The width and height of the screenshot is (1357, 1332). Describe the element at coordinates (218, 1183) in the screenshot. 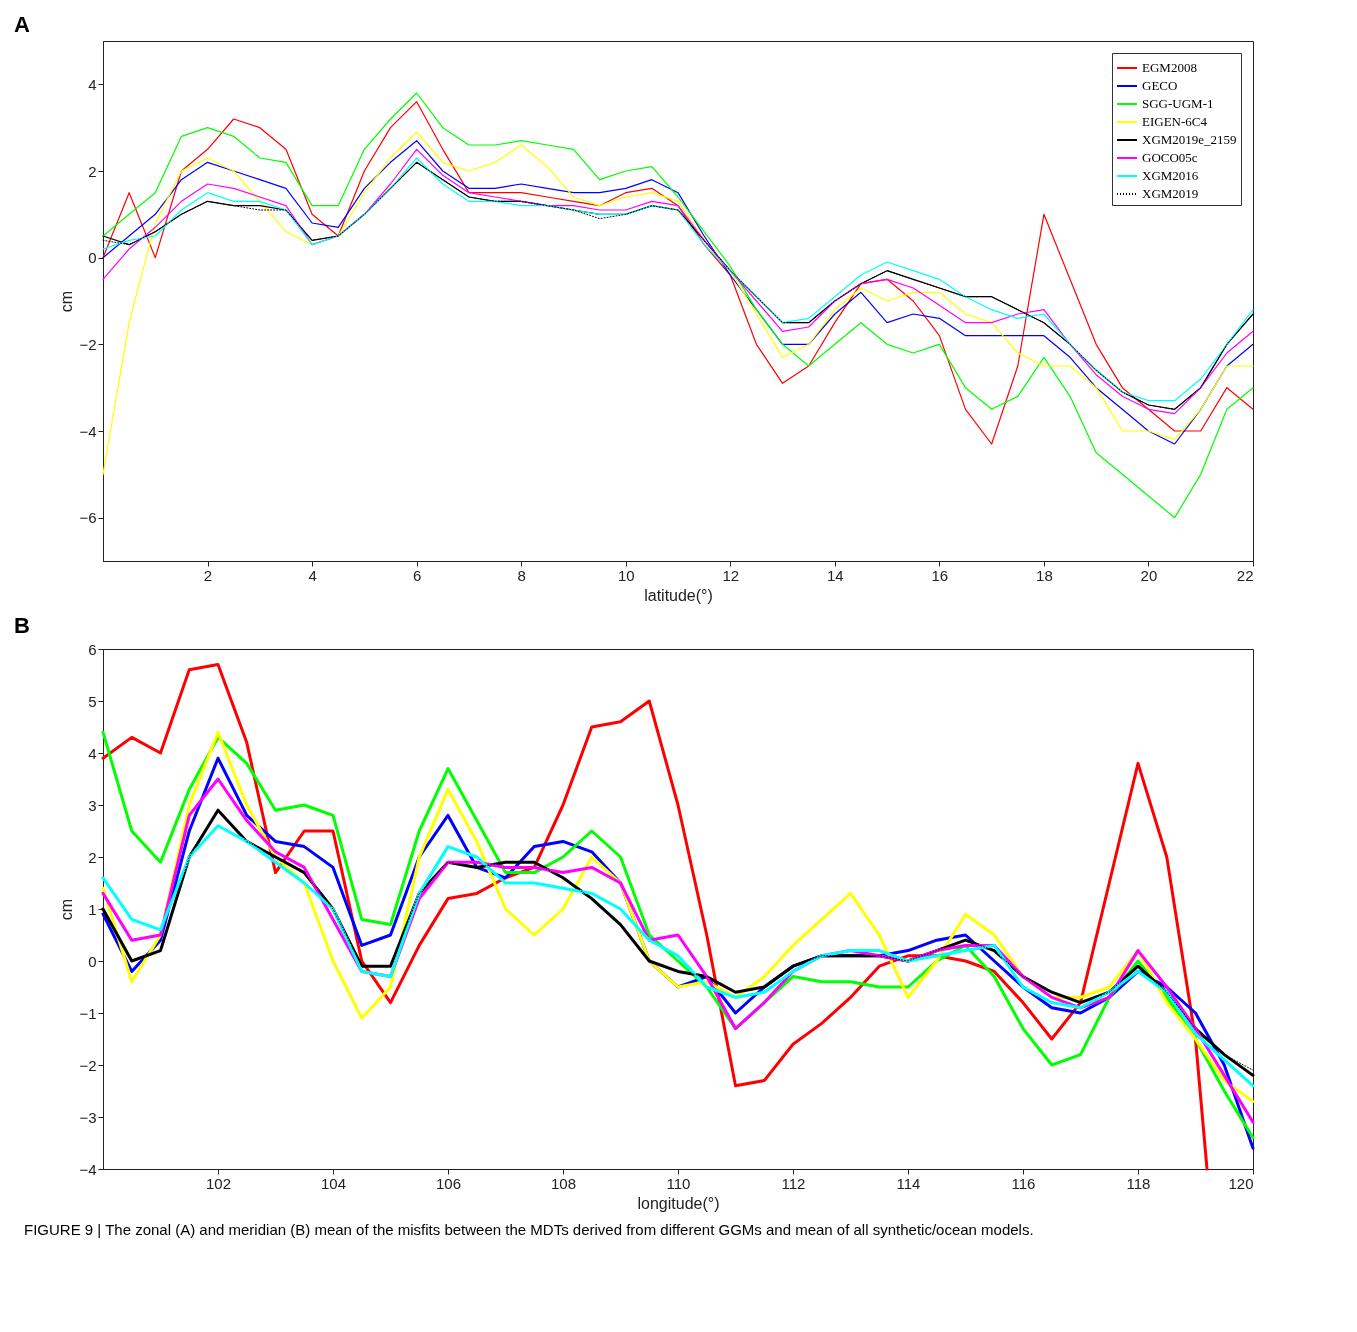

I see `x-tick-label: 102` at that location.